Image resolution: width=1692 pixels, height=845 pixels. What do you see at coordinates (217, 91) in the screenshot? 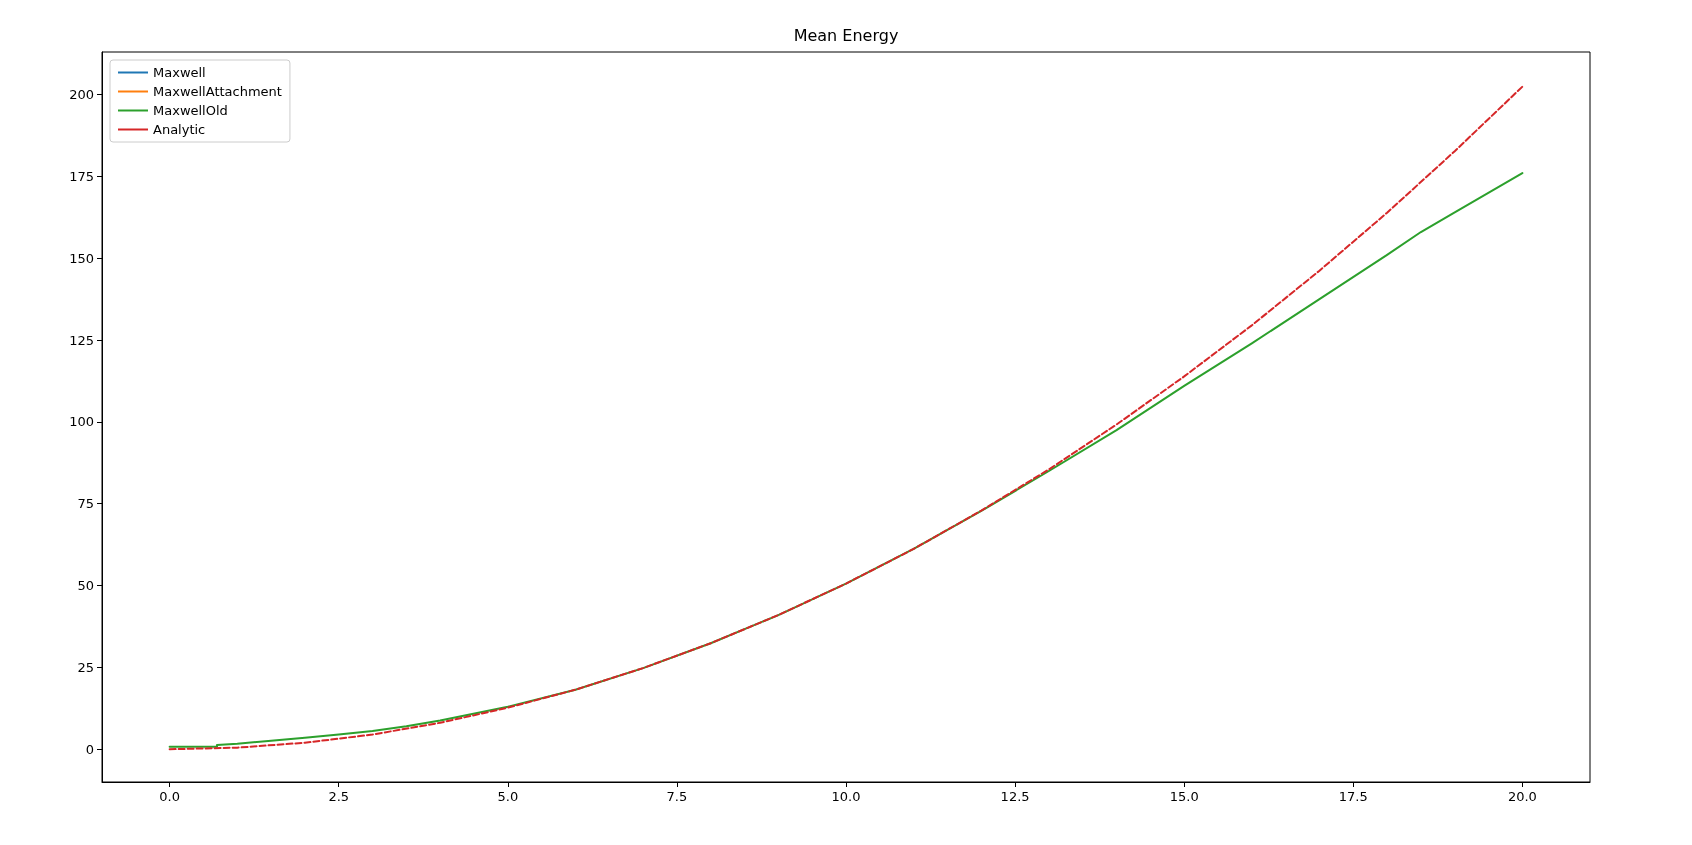
I see `legend-label: MaxwellAttachment` at bounding box center [217, 91].